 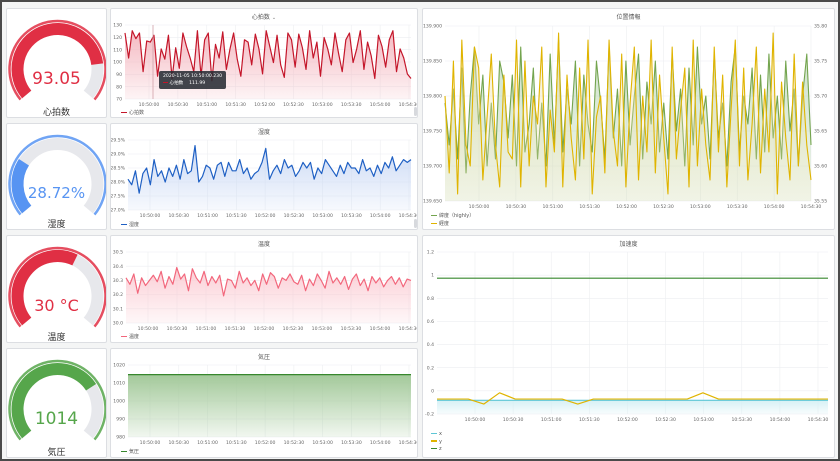 I want to click on gauge-panel-heart: 93.05 心拍数, so click(x=56, y=63).